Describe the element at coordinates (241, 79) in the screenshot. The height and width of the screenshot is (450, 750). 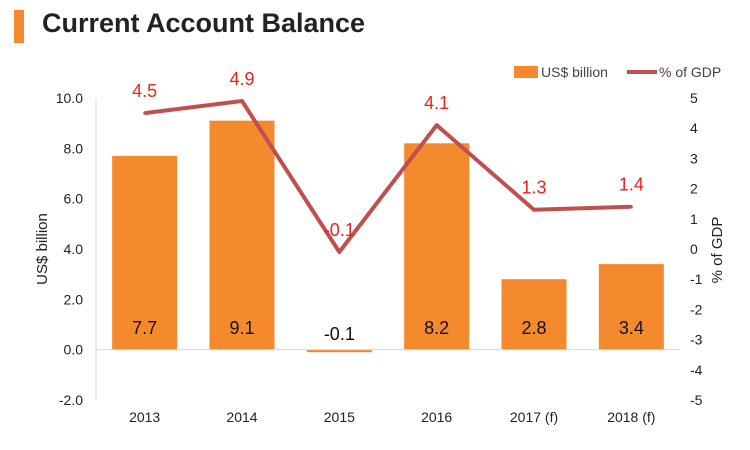
I see `line-value-label: 4.9` at that location.